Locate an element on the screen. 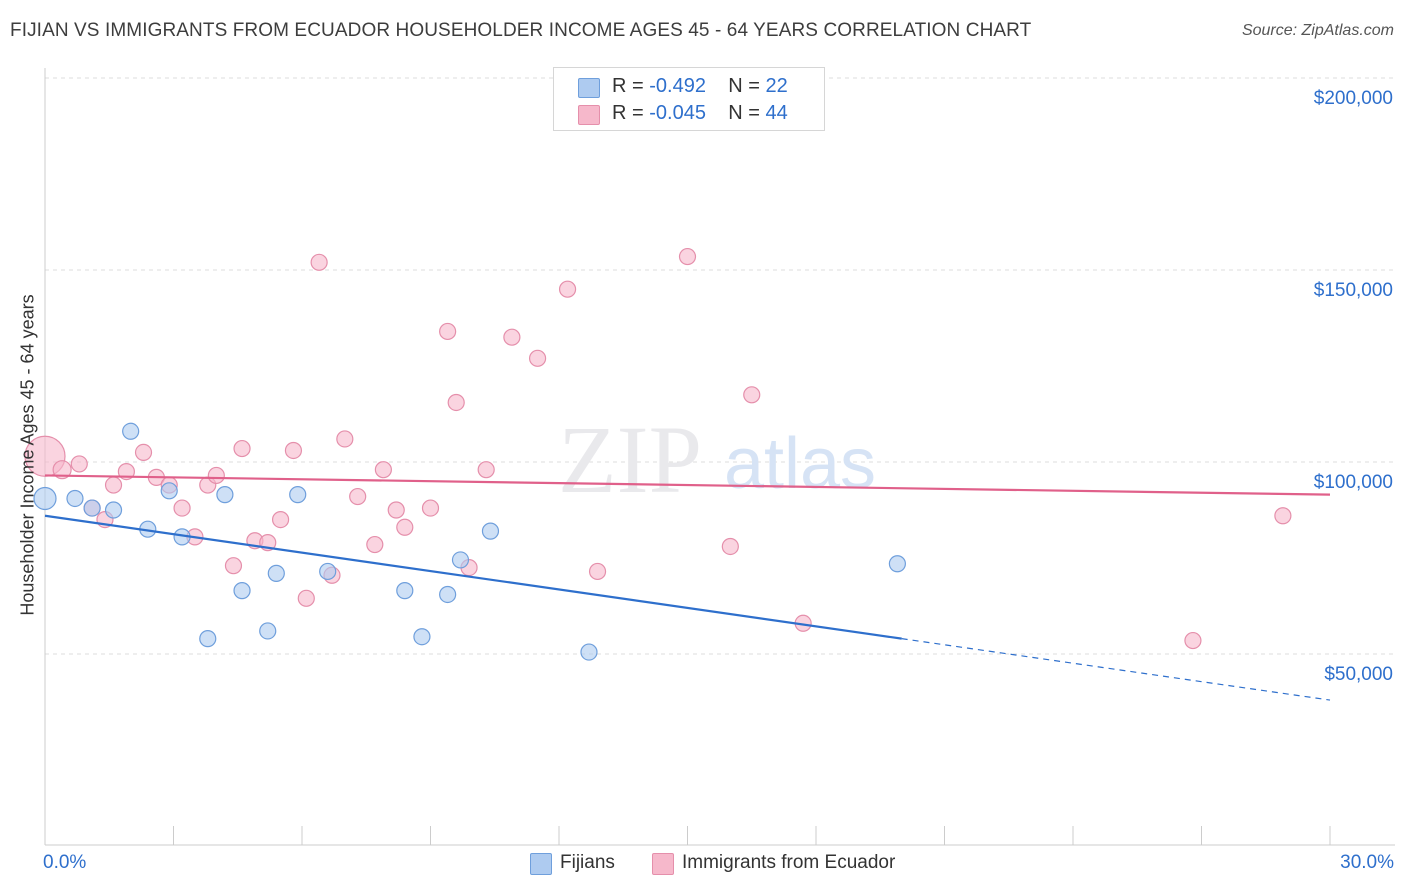 The image size is (1406, 892). ecuador-trend-line is located at coordinates (687, 485).